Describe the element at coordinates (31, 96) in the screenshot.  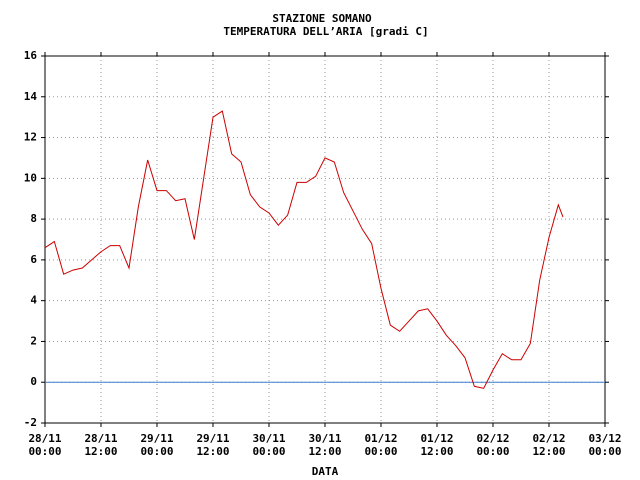
I see `y-tick-label: 14` at that location.